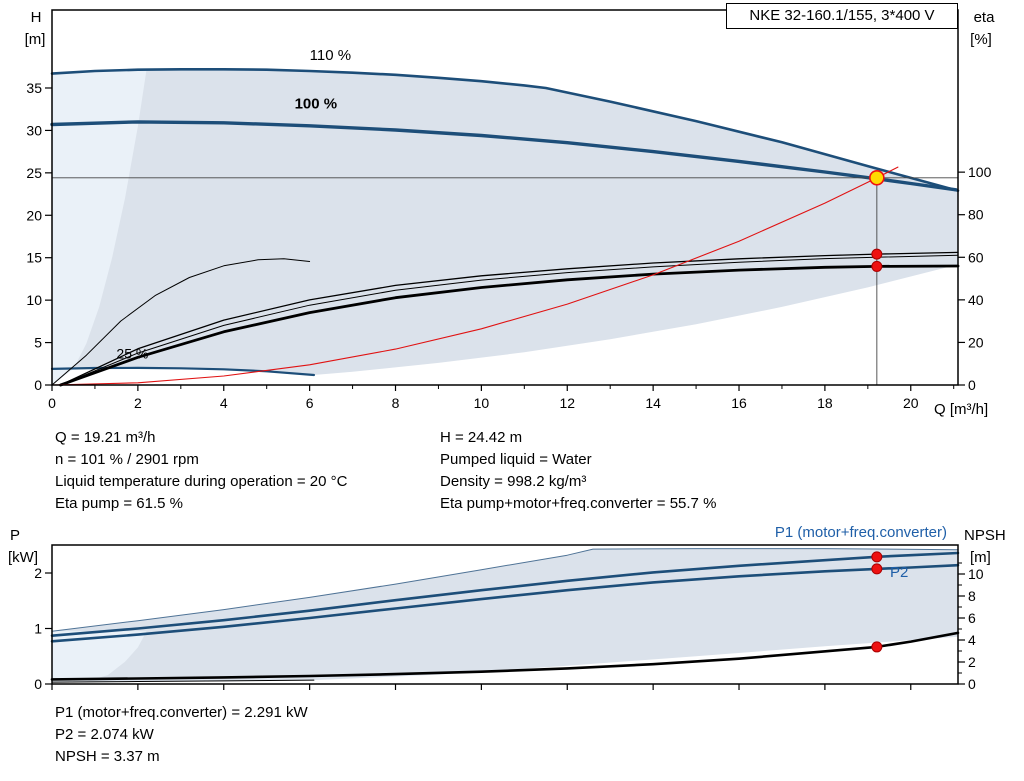  What do you see at coordinates (34, 173) in the screenshot?
I see `y-tick-label: 25` at bounding box center [34, 173].